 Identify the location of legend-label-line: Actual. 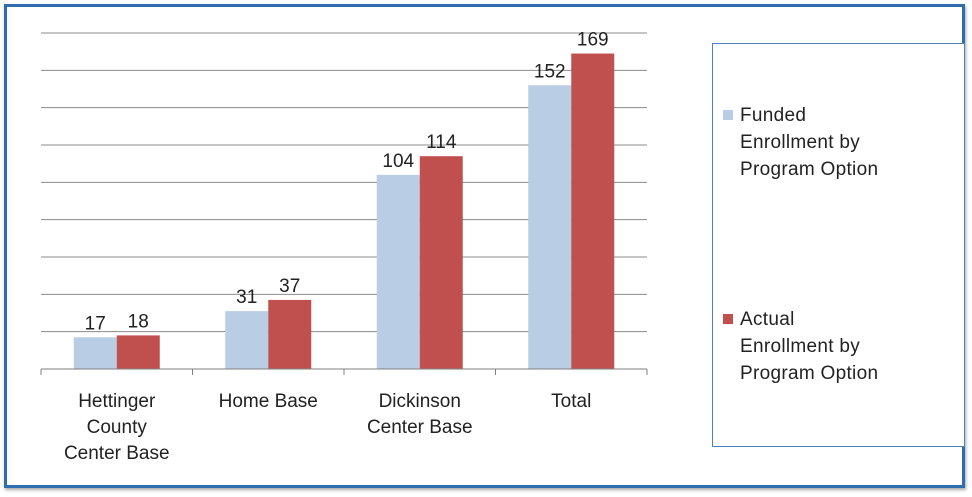
(767, 319).